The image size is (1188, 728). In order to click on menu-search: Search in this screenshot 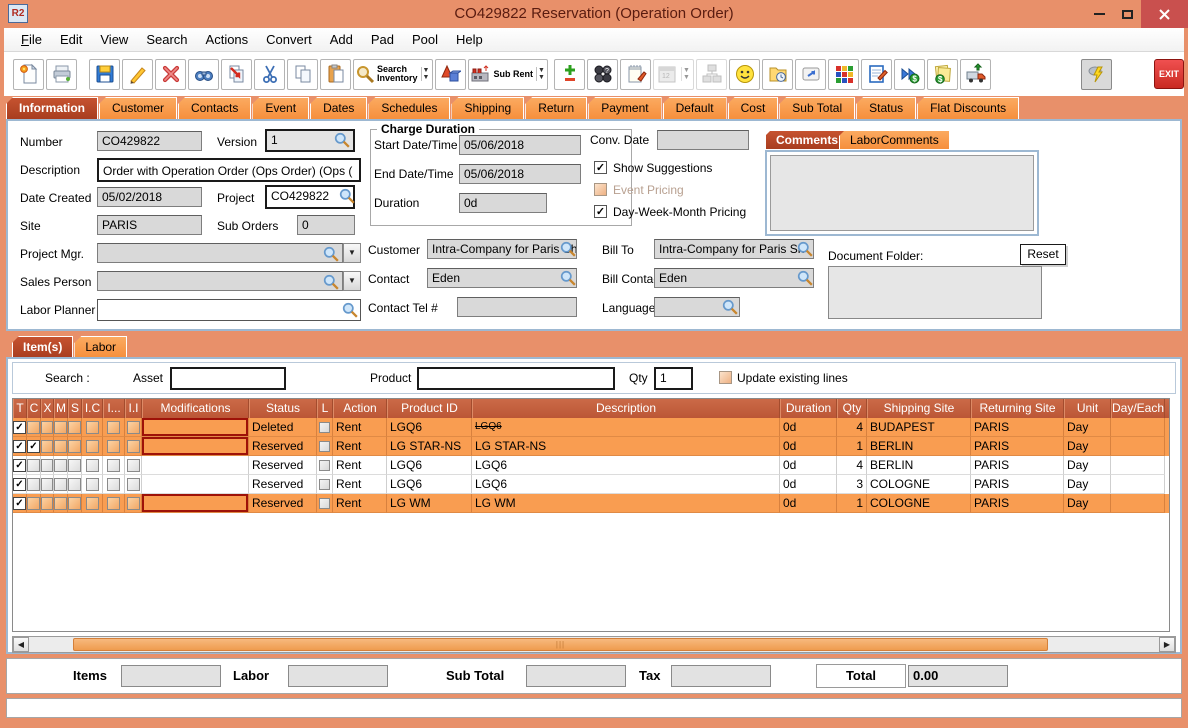, I will do `click(167, 39)`.